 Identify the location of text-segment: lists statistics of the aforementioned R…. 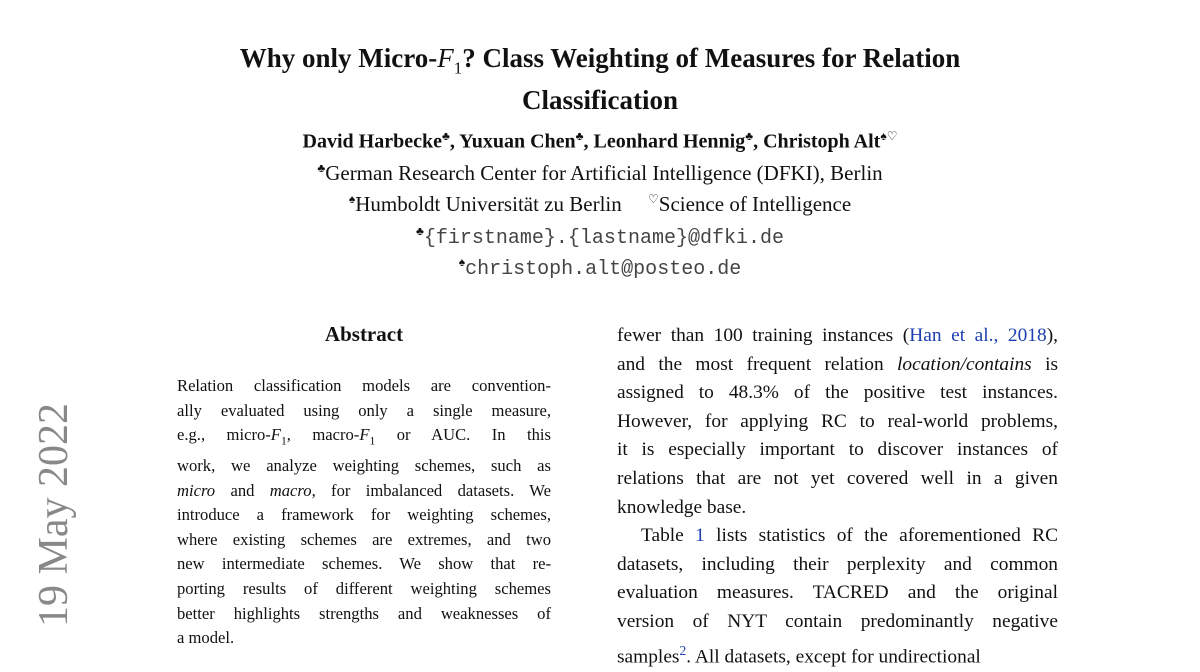
(881, 536).